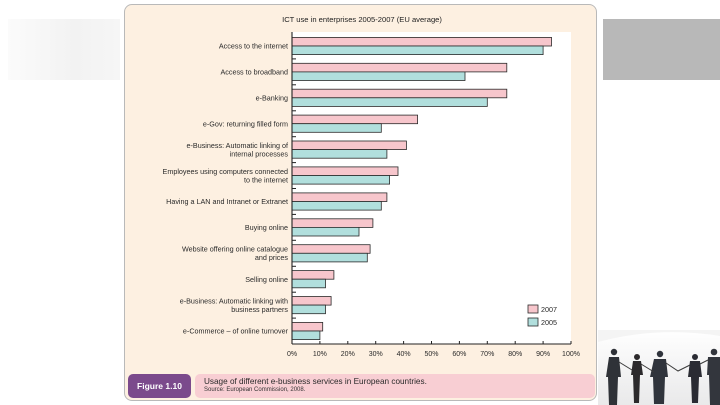 The height and width of the screenshot is (405, 720). I want to click on x-tick-label: 30%, so click(376, 354).